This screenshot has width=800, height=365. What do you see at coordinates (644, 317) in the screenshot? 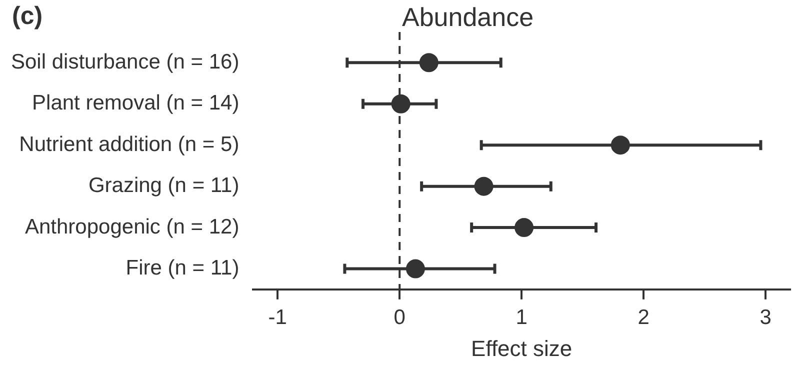
I see `x-tick-label: 2` at bounding box center [644, 317].